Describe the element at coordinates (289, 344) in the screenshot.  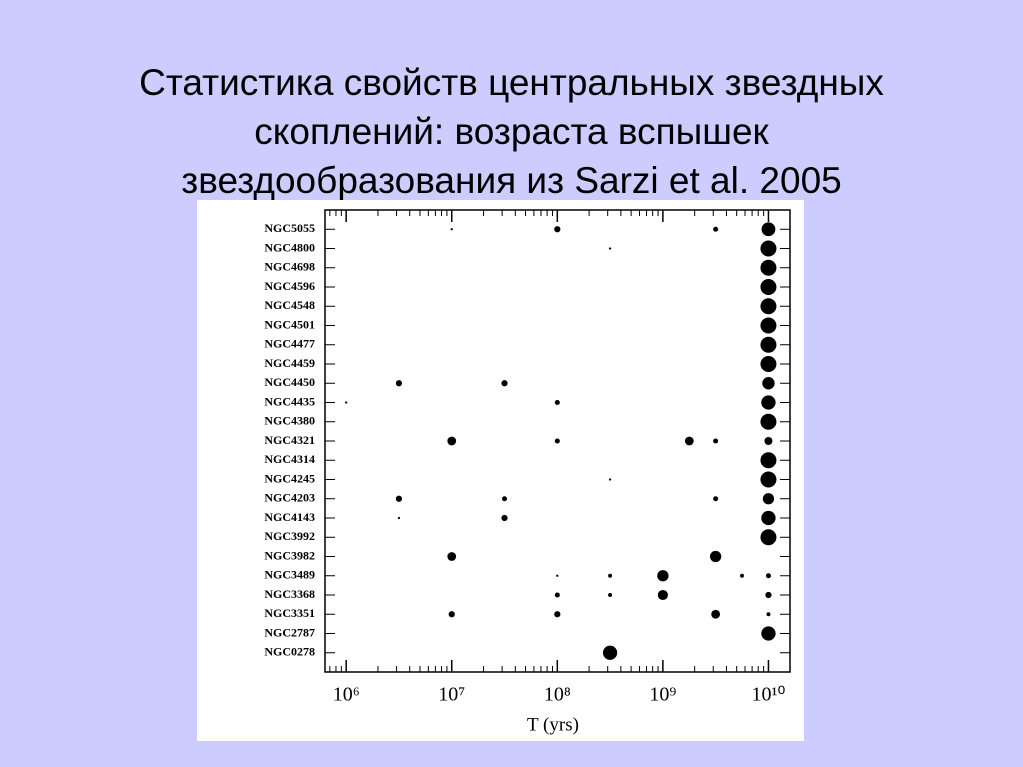
I see `y-tick-label: NGC4477` at that location.